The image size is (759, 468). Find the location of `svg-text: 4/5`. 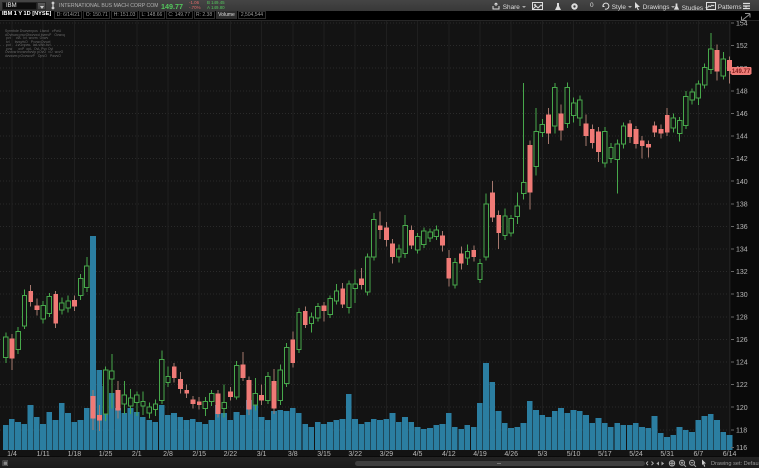

svg-text: 4/5 is located at coordinates (418, 454).